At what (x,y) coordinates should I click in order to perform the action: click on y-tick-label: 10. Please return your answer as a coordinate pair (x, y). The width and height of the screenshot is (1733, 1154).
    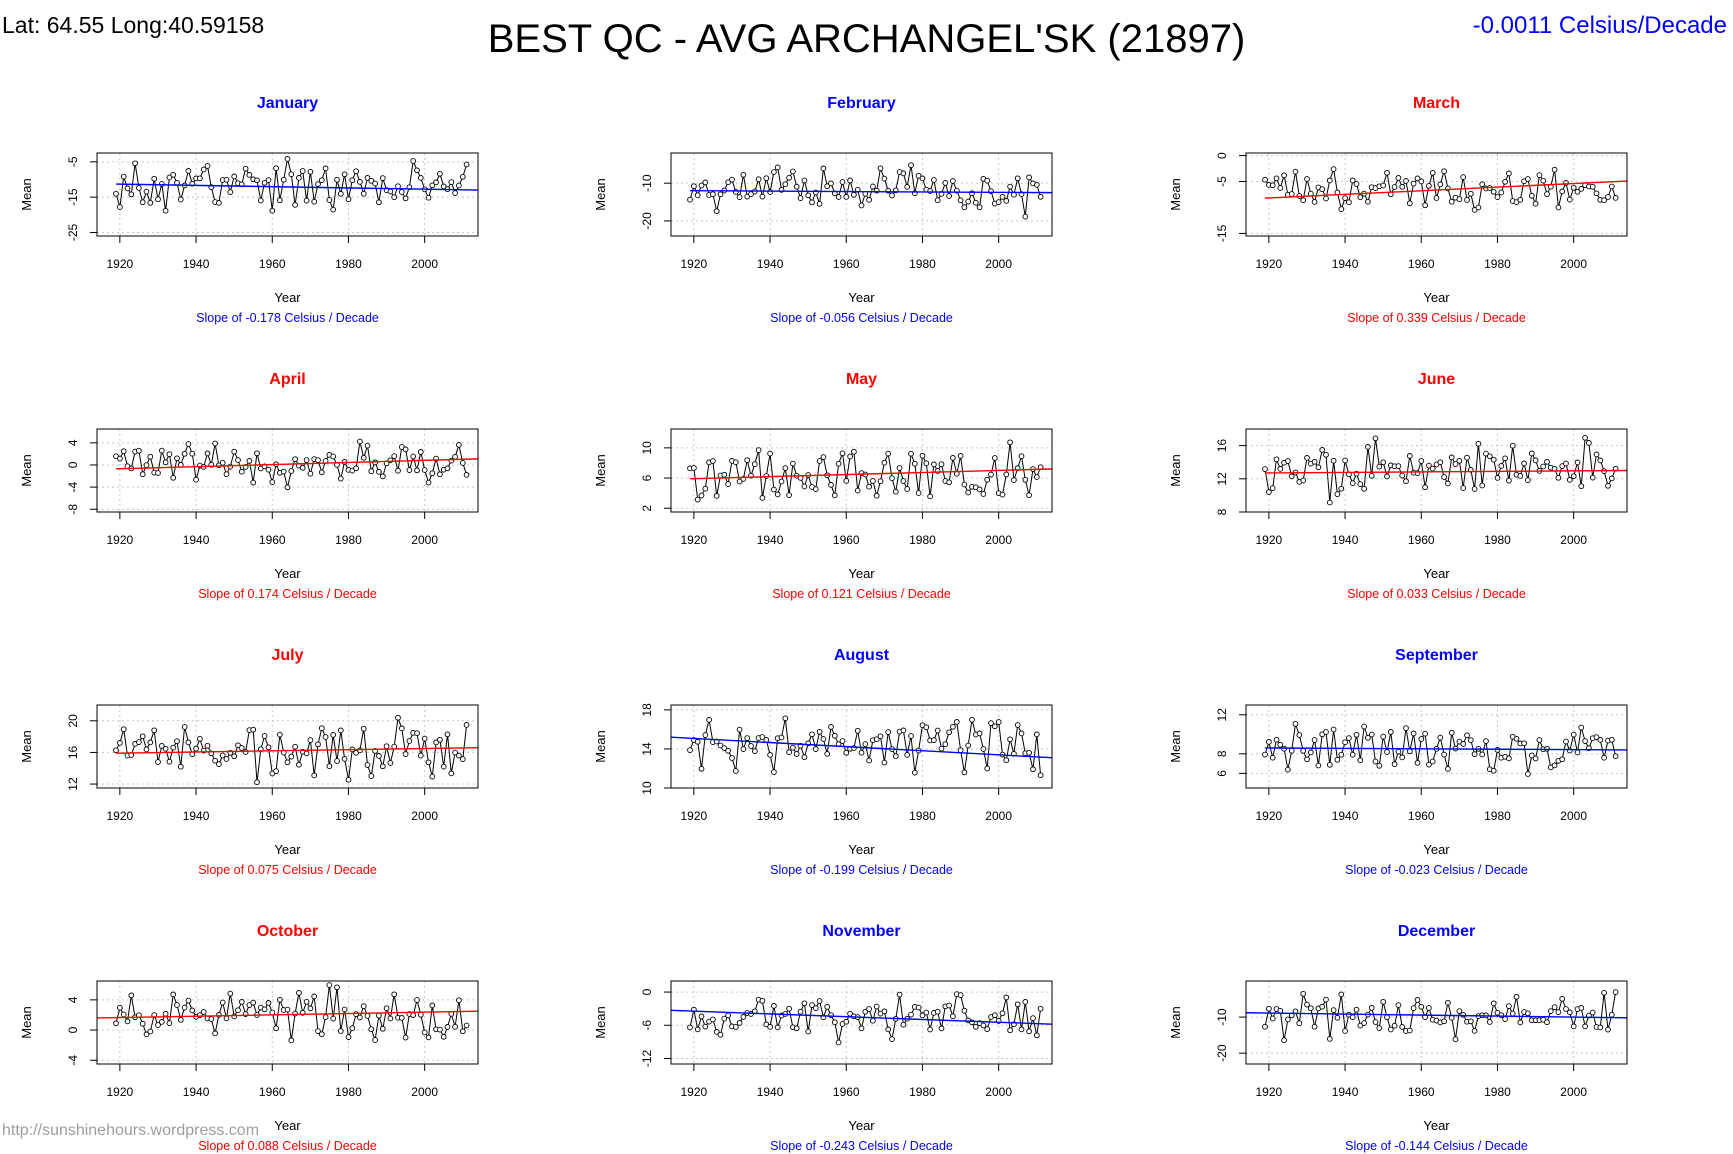
    Looking at the image, I should click on (647, 788).